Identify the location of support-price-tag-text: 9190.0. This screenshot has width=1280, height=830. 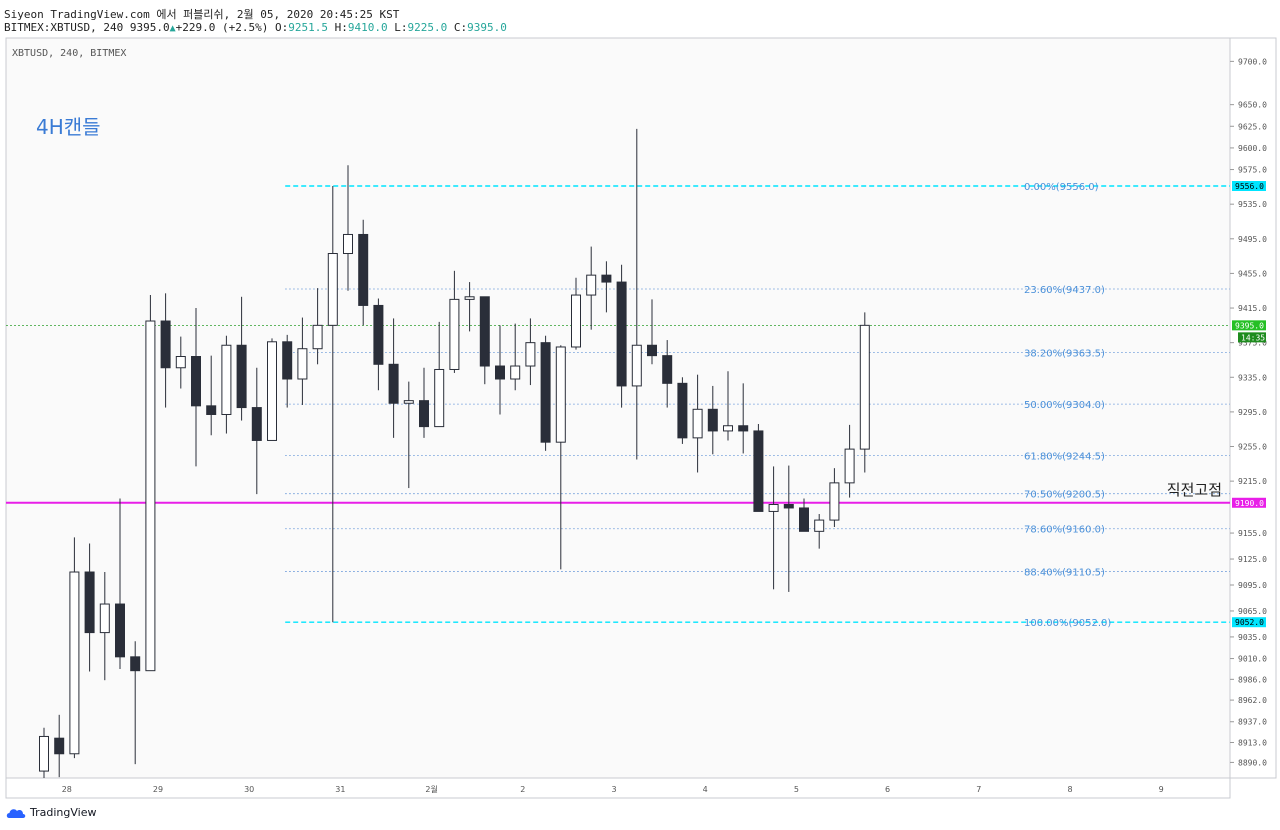
(1249, 503).